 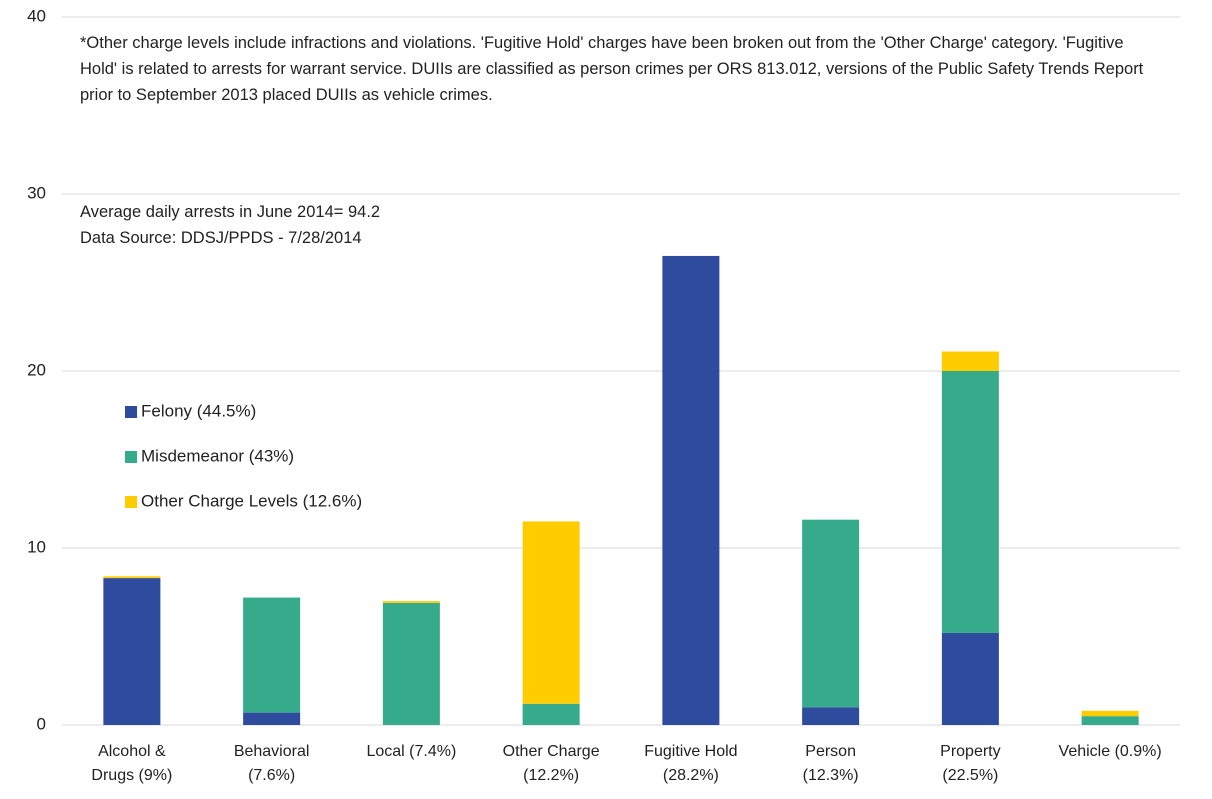 I want to click on x-tick-label: Fugitive Hold (28.2%), so click(x=691, y=763).